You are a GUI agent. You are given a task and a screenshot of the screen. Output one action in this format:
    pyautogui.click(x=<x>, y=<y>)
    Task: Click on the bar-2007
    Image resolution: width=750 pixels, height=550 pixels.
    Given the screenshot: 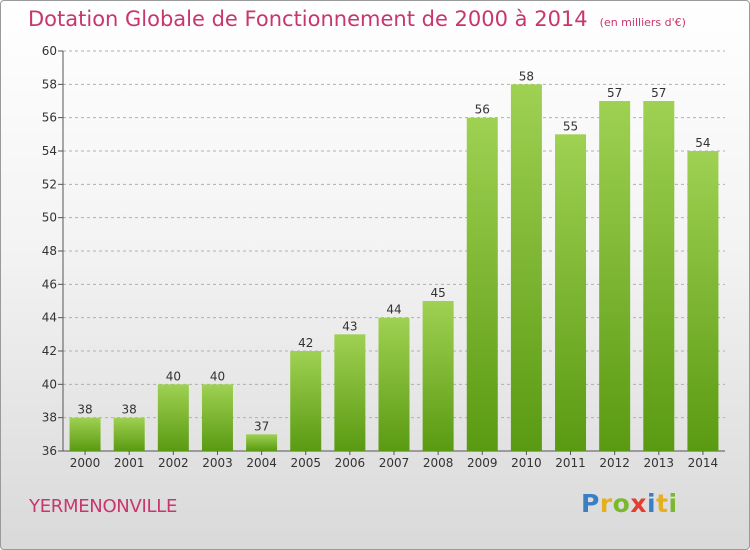 What is the action you would take?
    pyautogui.click(x=394, y=384)
    